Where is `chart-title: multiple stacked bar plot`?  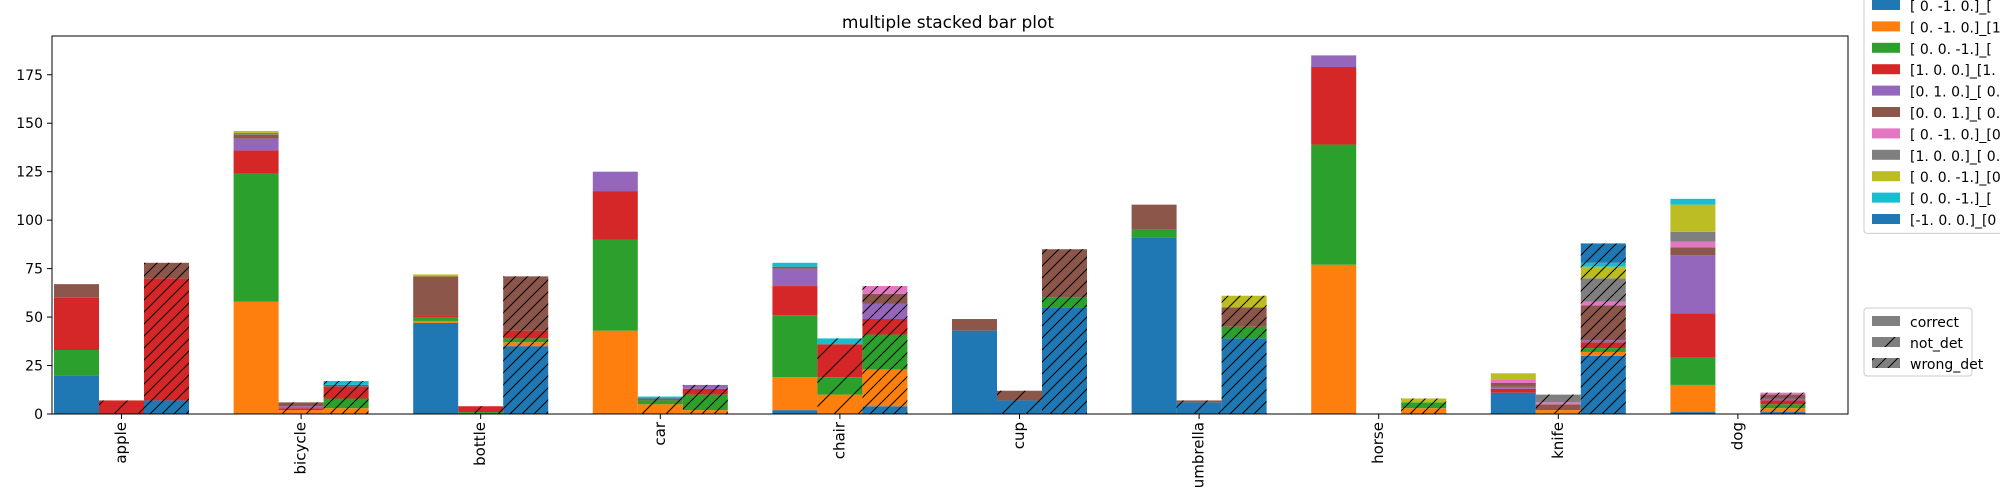 chart-title: multiple stacked bar plot is located at coordinates (948, 23).